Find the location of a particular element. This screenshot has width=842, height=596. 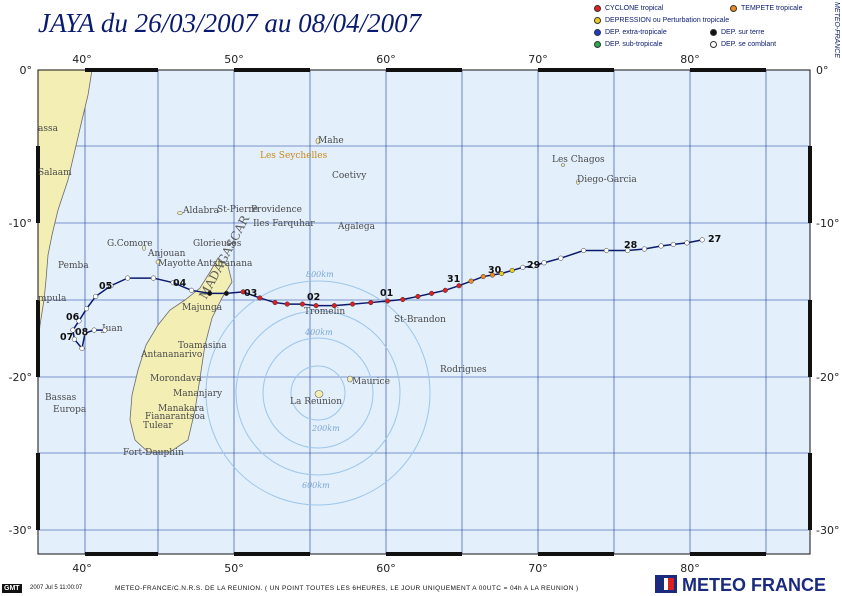

place-label: La Reunion is located at coordinates (316, 402).